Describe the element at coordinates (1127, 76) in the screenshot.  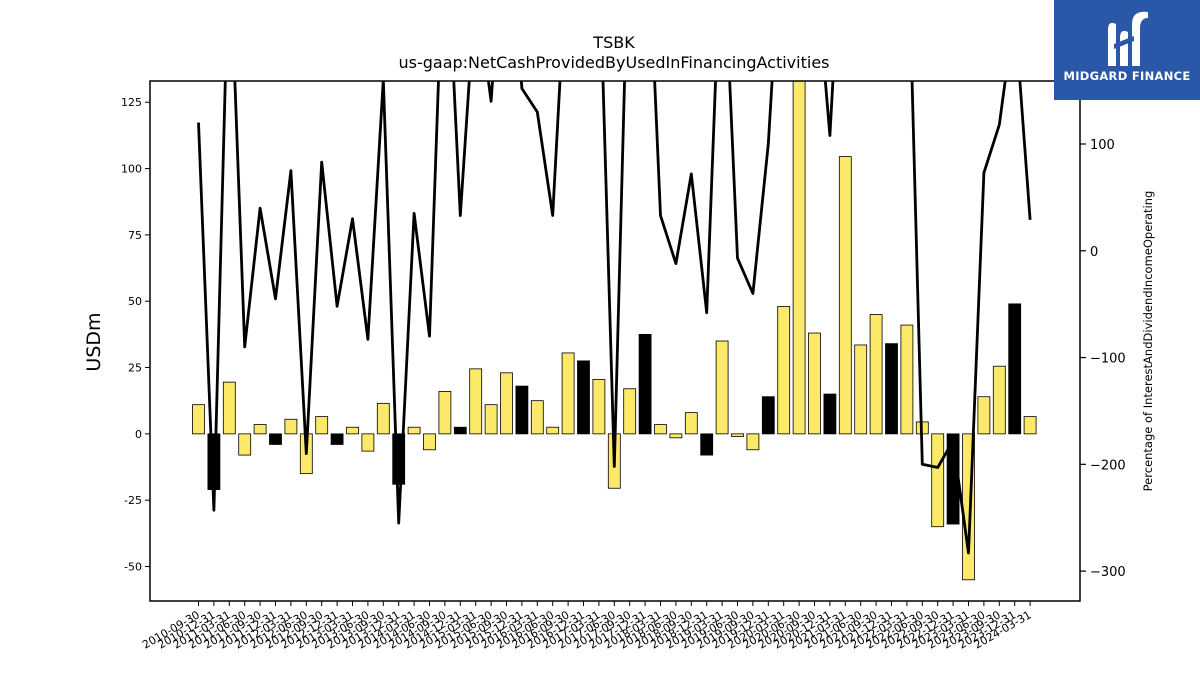
I see `brand-name: MIDGARD FINANCE` at that location.